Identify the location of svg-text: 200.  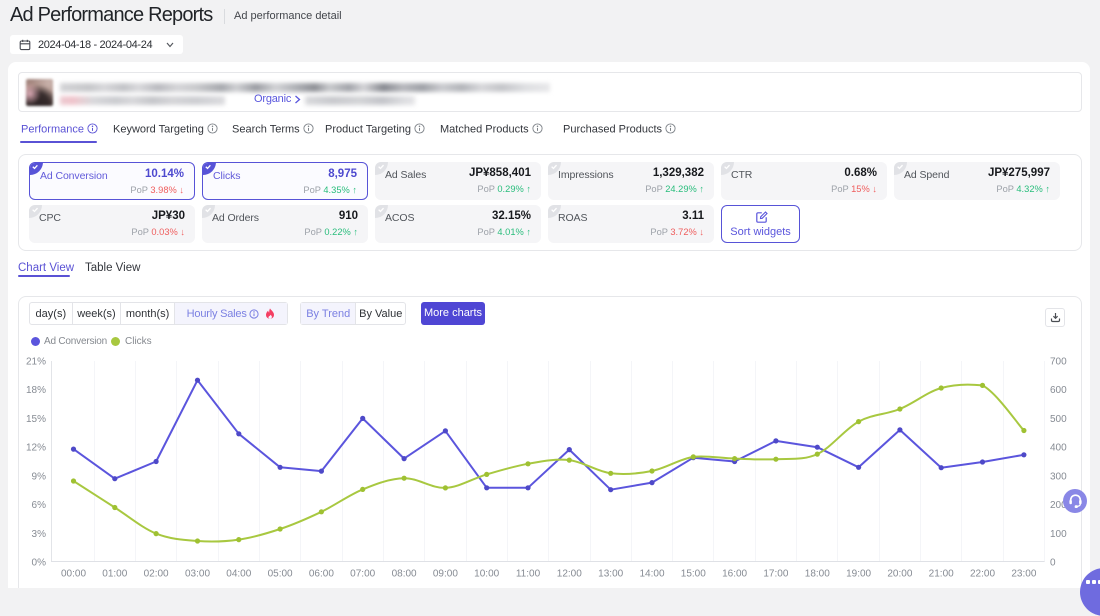
(1058, 505).